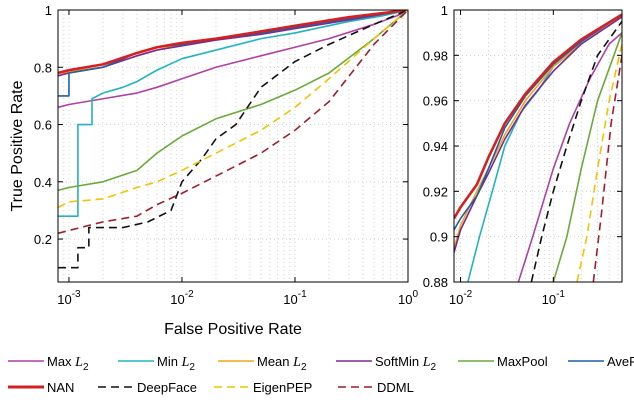 Image resolution: width=634 pixels, height=400 pixels. I want to click on left-xtick-label: 10⁻², so click(182, 298).